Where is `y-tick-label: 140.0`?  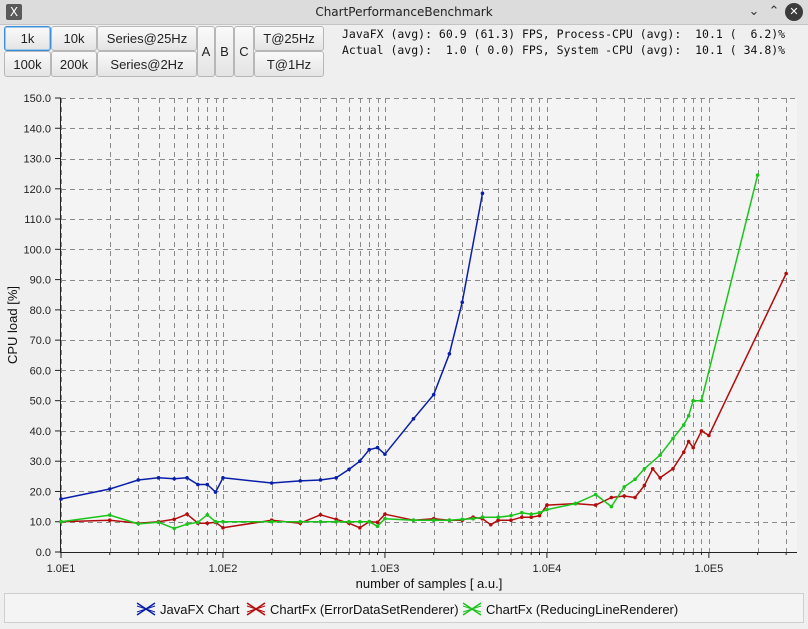 y-tick-label: 140.0 is located at coordinates (37, 129).